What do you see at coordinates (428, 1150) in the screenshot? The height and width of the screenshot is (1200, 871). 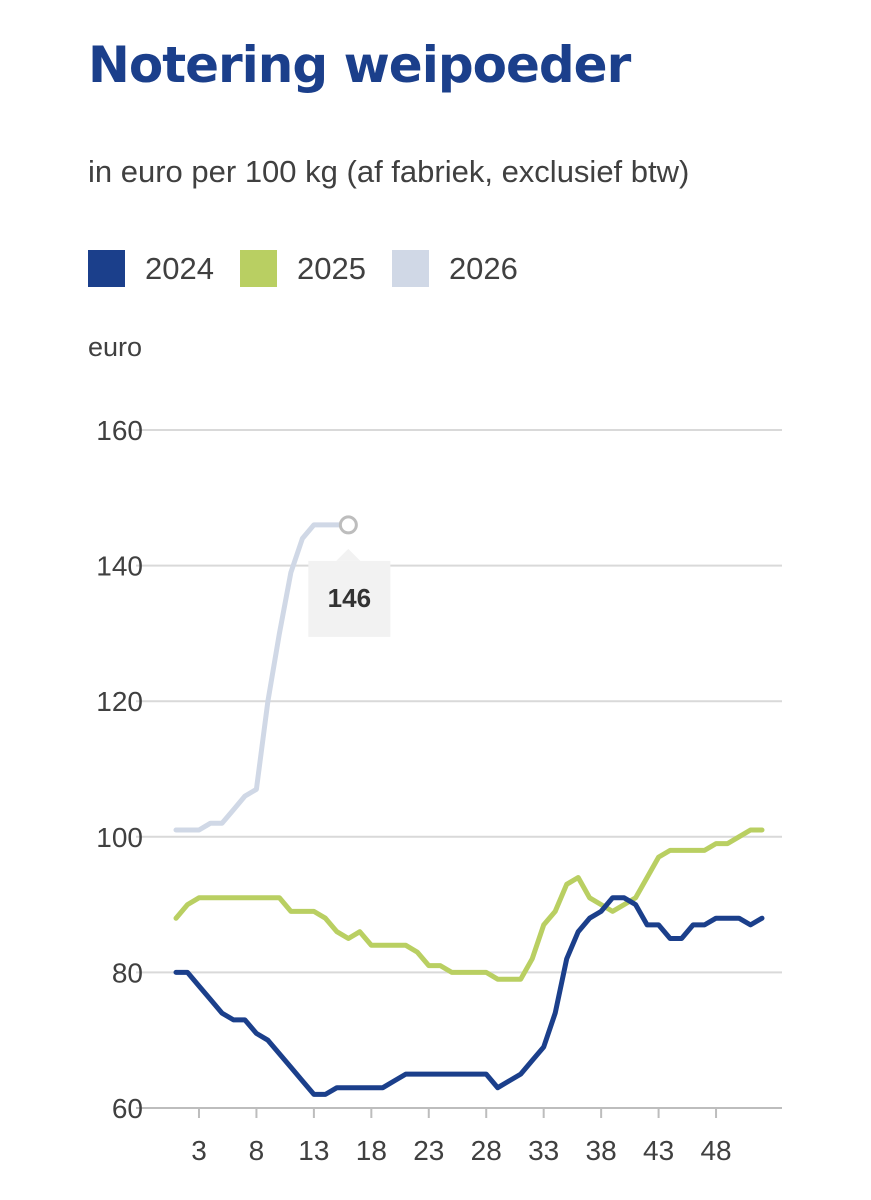 I see `x-tick-23: 23` at bounding box center [428, 1150].